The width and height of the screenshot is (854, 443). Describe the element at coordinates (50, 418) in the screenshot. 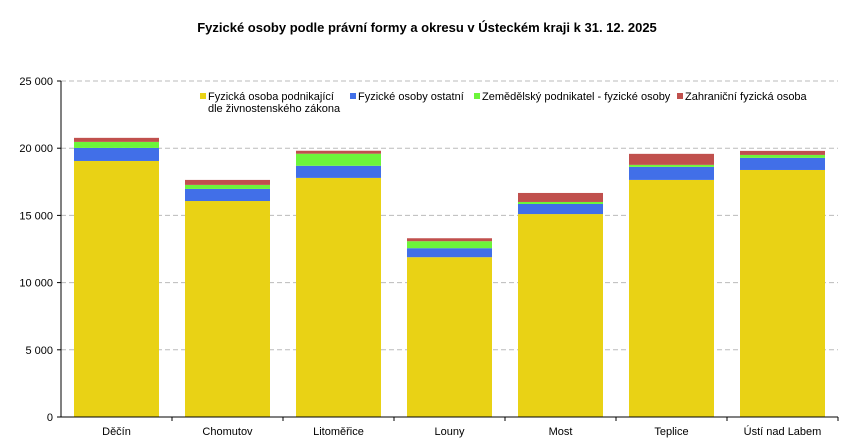

I see `y-tick-label: 0` at that location.